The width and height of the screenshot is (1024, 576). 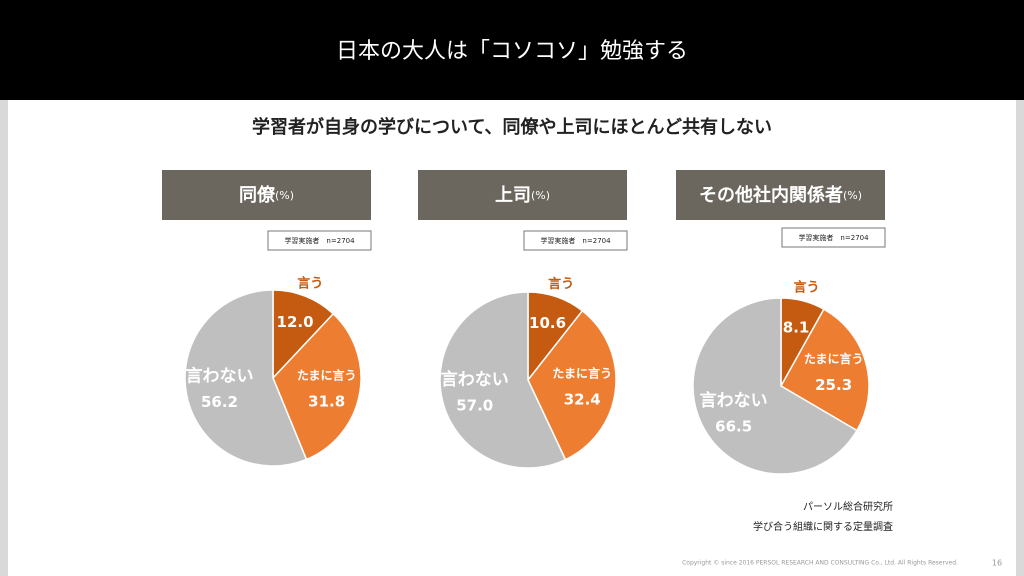 I want to click on chart-title-text: 同僚, so click(x=257, y=195).